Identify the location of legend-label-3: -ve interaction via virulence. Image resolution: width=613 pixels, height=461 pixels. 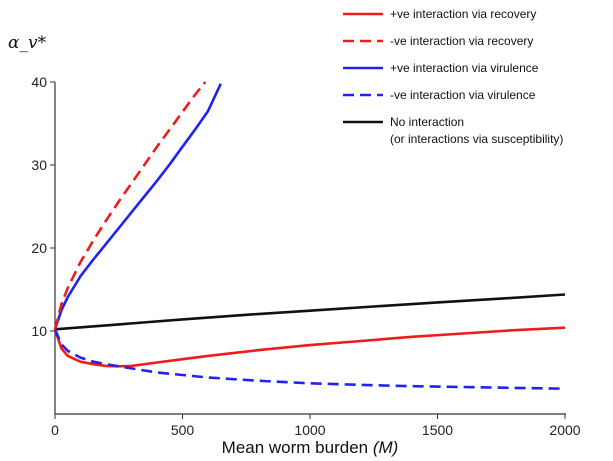
(463, 95).